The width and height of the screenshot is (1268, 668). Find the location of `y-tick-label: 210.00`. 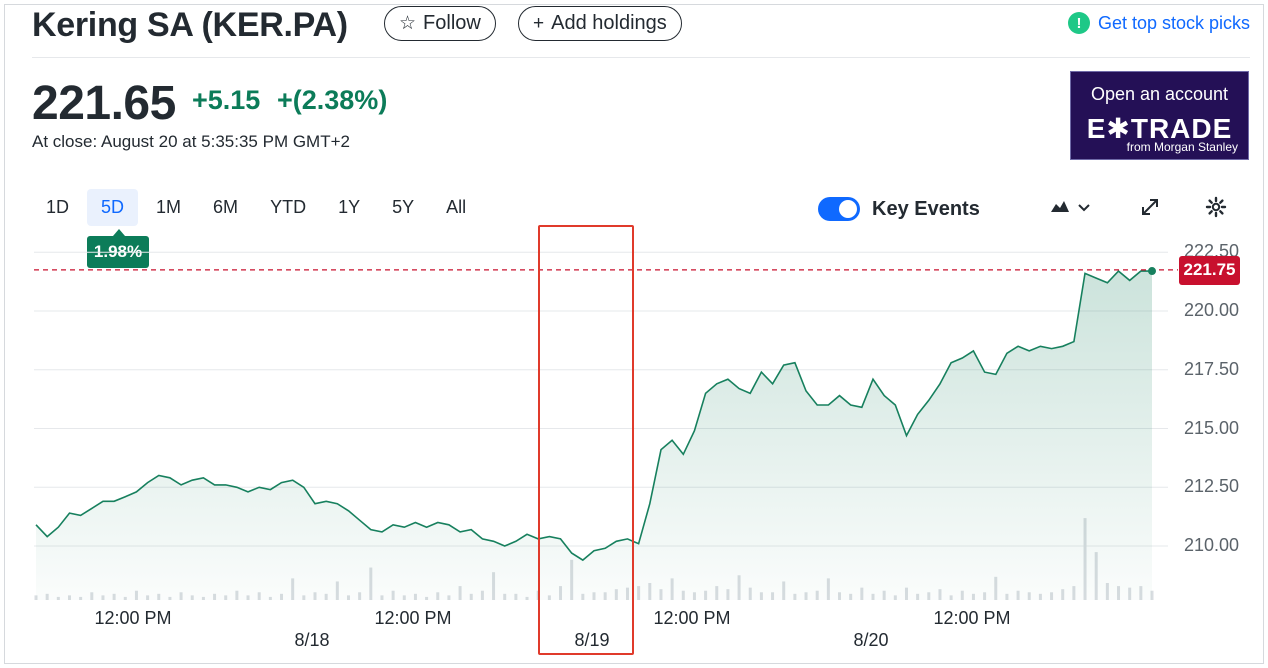

y-tick-label: 210.00 is located at coordinates (1212, 545).